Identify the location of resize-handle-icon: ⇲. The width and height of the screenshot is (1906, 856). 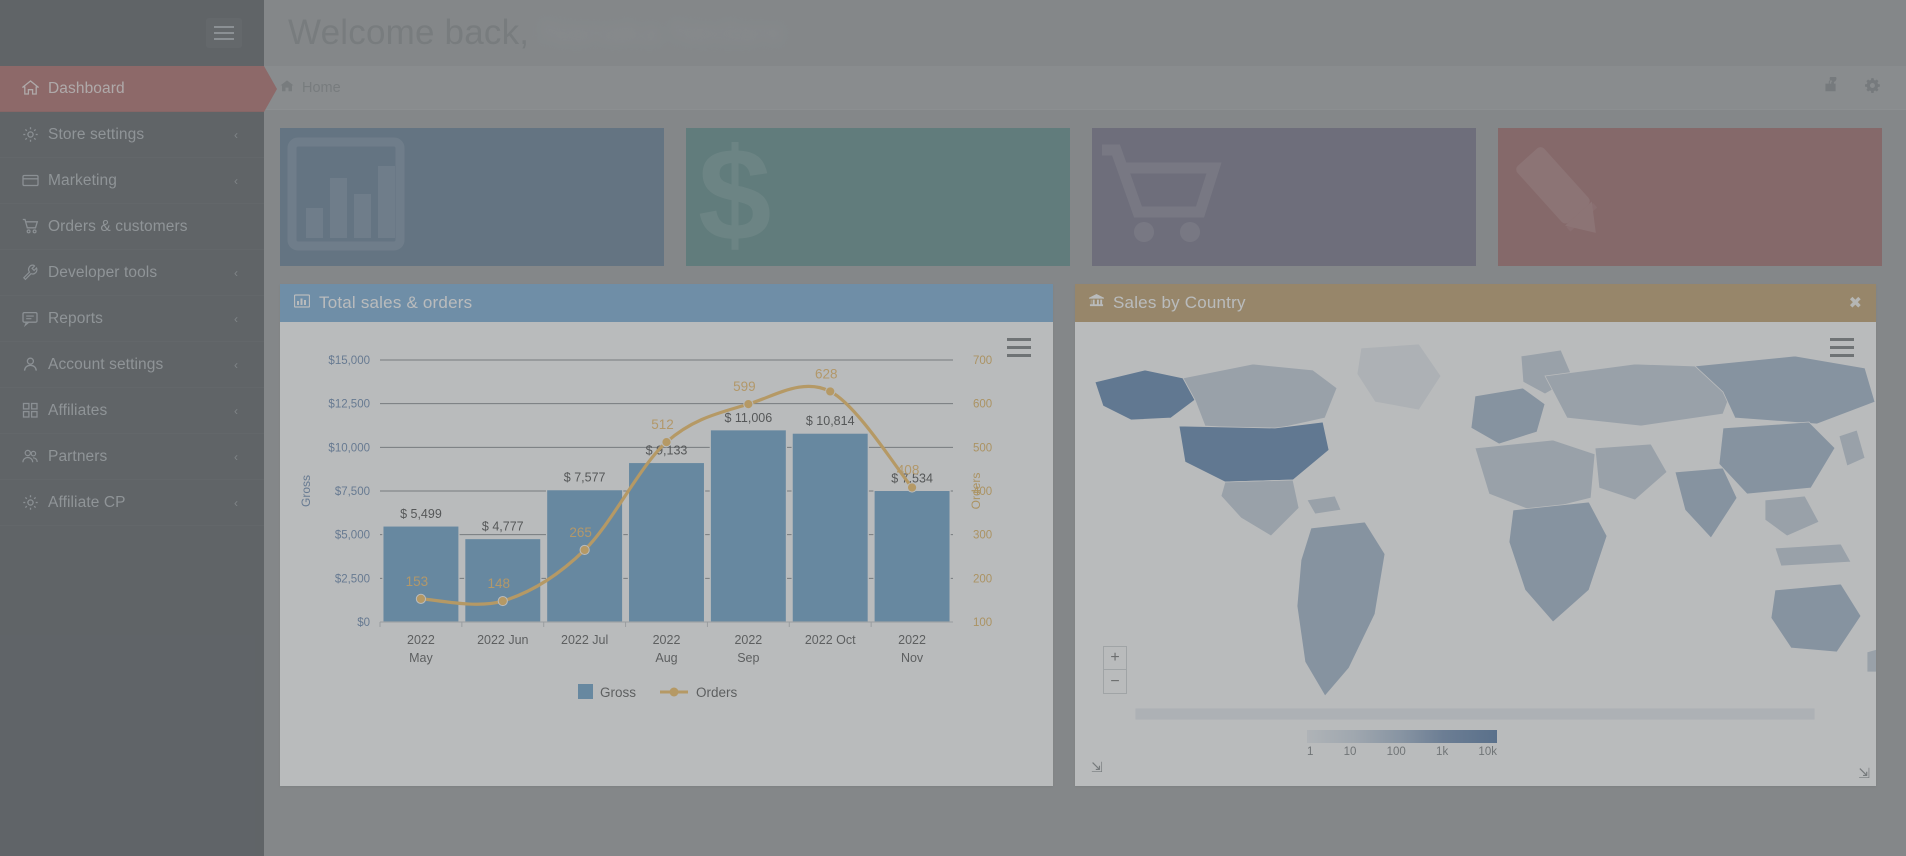
(1864, 773).